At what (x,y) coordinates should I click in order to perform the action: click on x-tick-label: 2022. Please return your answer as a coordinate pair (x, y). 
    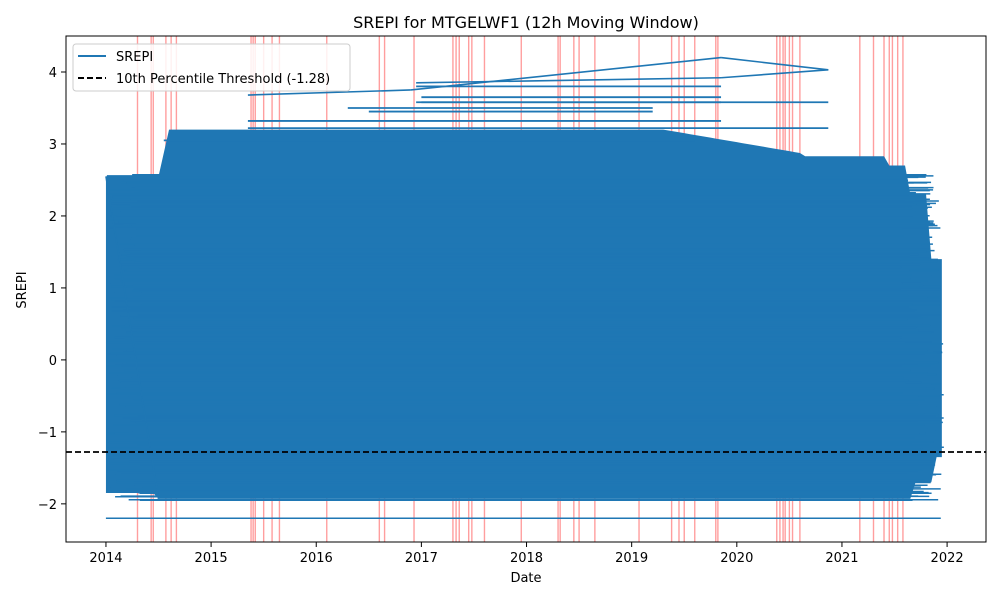
    Looking at the image, I should click on (947, 558).